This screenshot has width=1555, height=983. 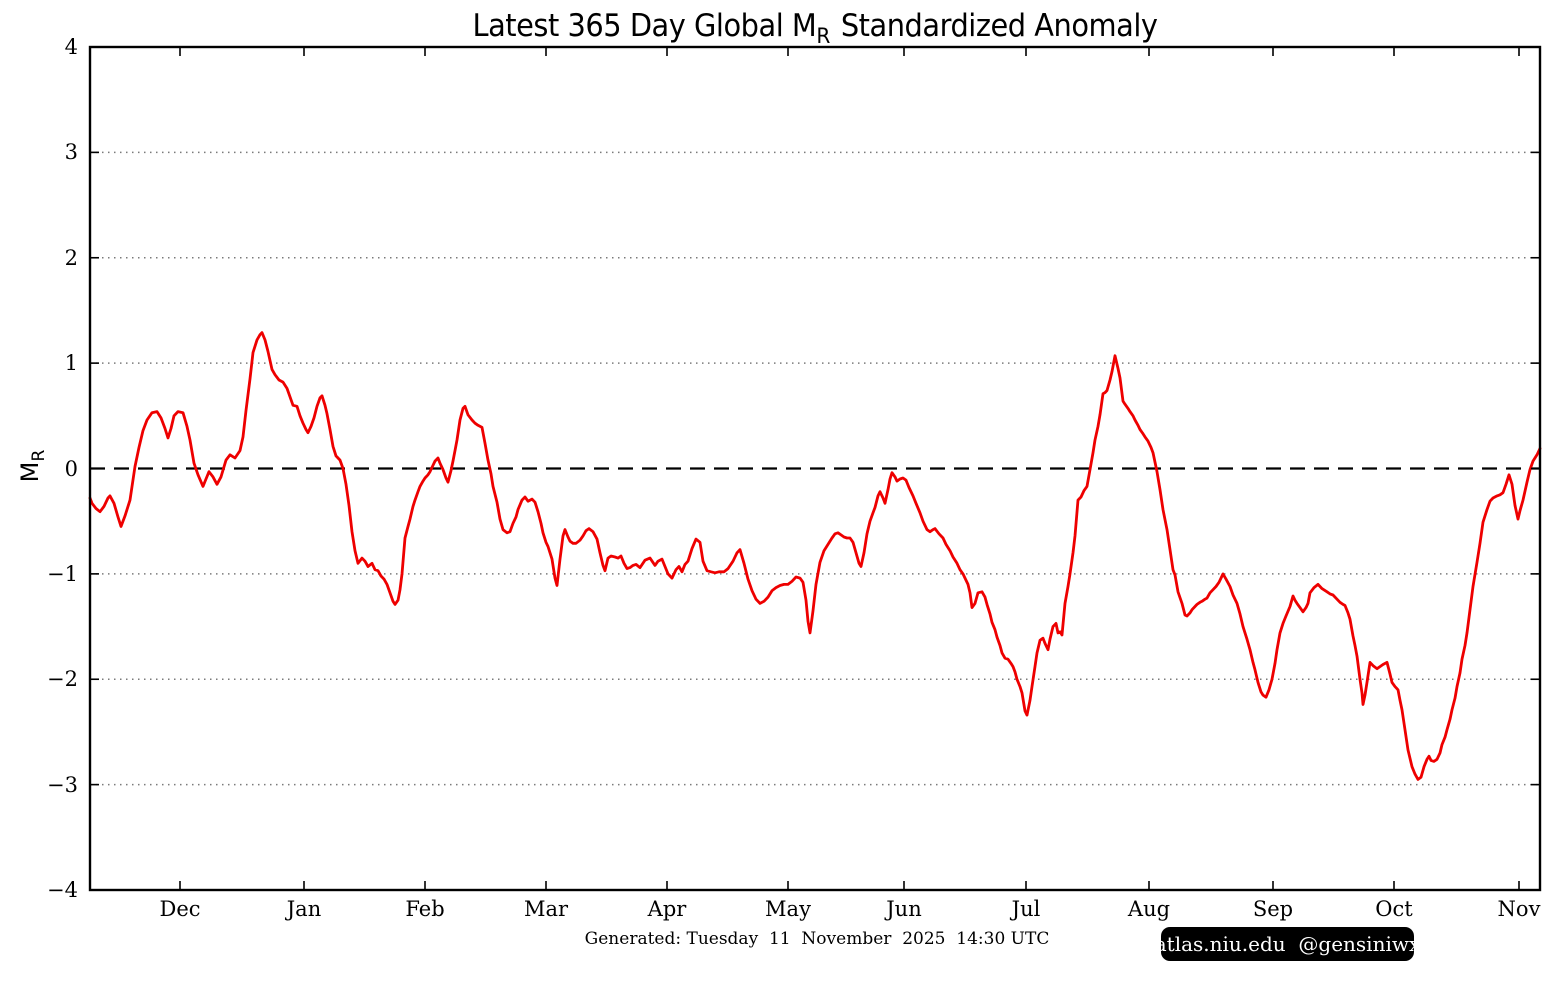 What do you see at coordinates (823, 37) in the screenshot?
I see `chart-title-subscript: R` at bounding box center [823, 37].